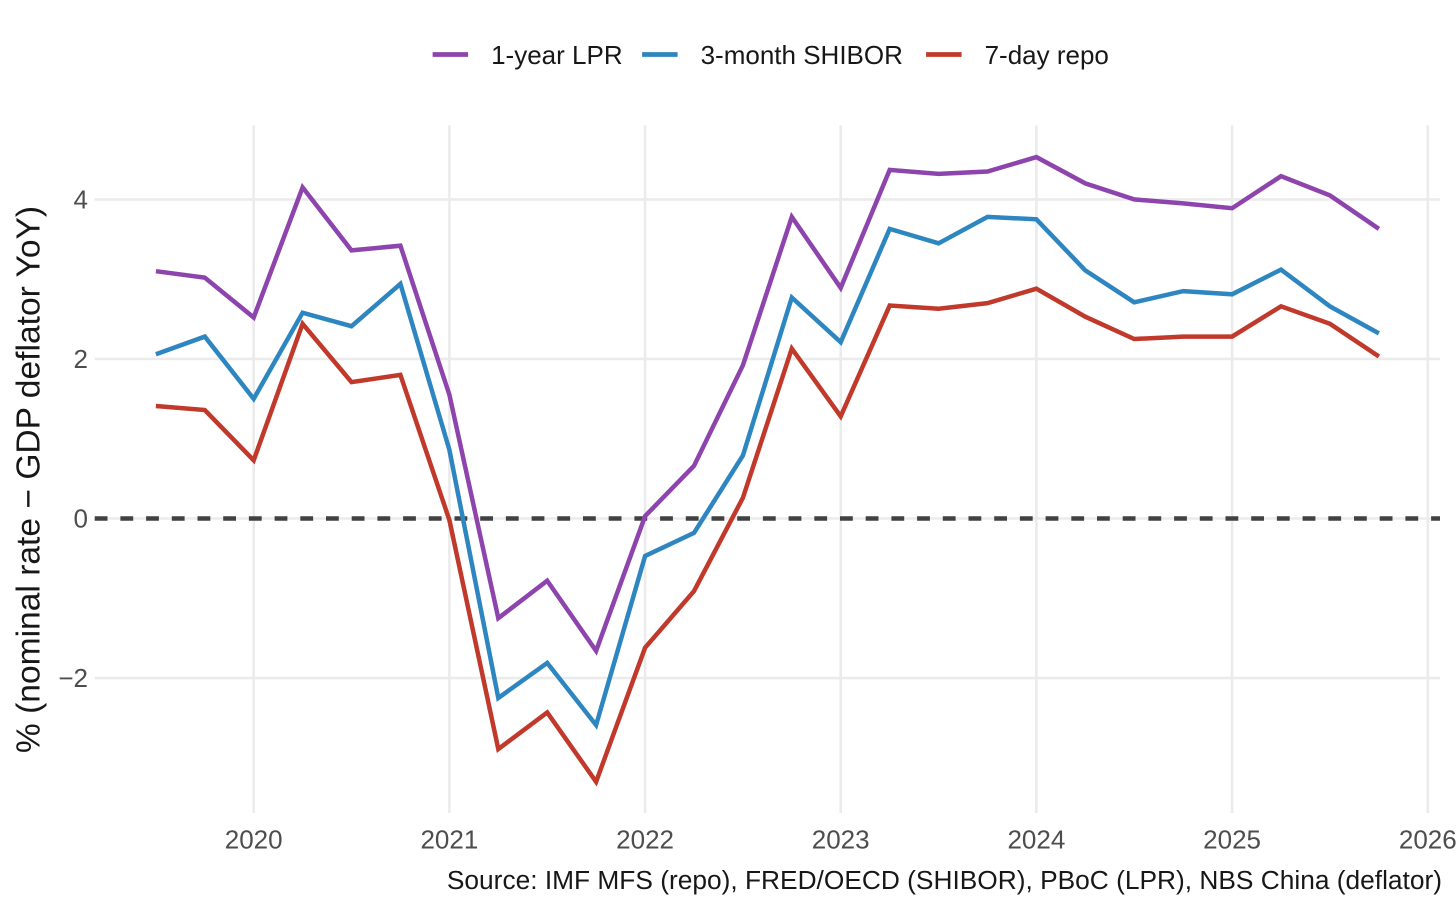  Describe the element at coordinates (841, 840) in the screenshot. I see `svg-text: 2023` at that location.